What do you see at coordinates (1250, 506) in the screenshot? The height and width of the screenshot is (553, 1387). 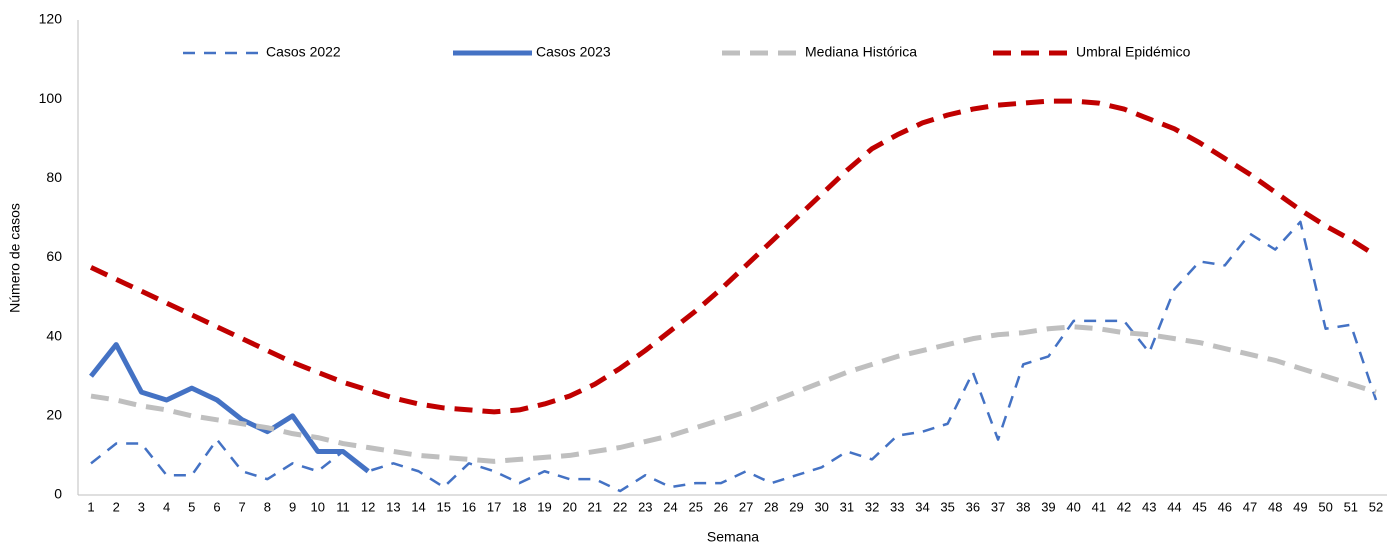 I see `x-tick-label: 47` at bounding box center [1250, 506].